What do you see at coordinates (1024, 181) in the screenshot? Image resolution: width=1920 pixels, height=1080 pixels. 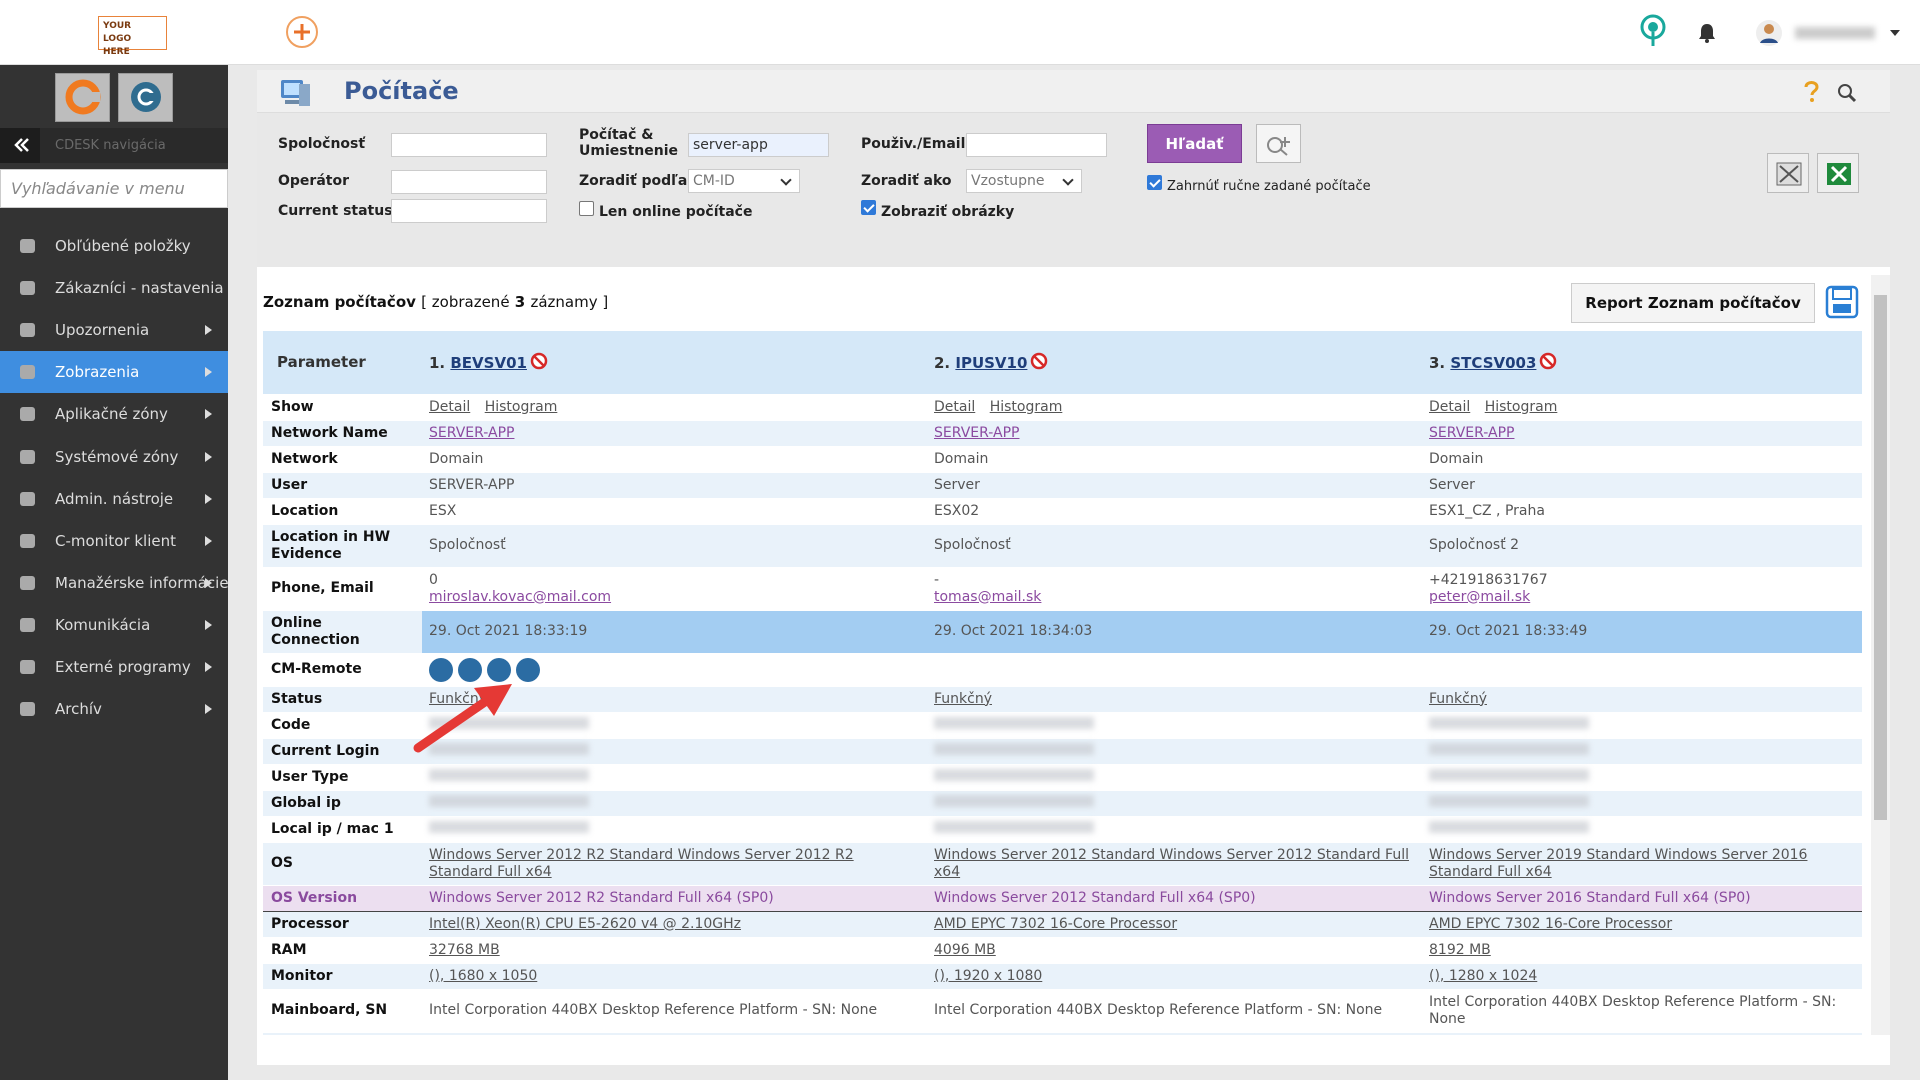 I see `filter-select: Vzostupne` at bounding box center [1024, 181].